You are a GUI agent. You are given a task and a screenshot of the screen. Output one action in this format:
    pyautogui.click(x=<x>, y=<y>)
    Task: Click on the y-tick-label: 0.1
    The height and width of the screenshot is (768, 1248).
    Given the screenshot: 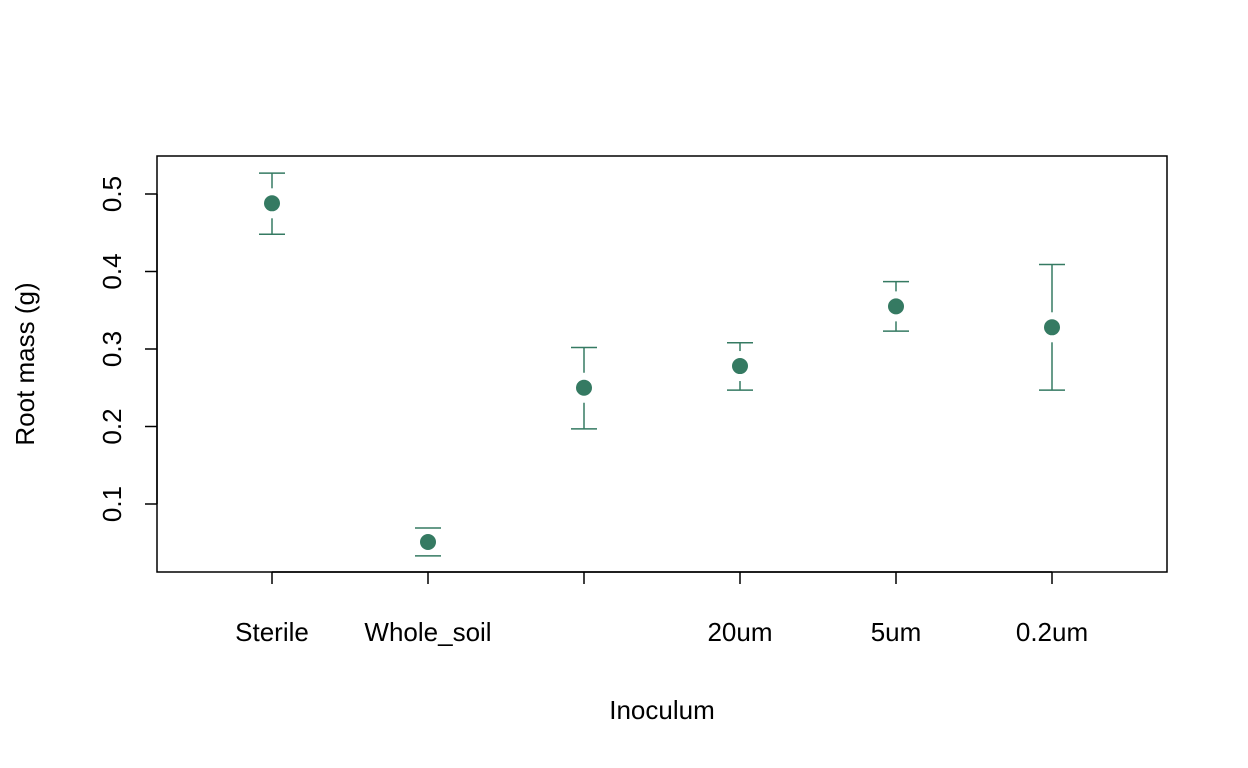 What is the action you would take?
    pyautogui.click(x=112, y=504)
    